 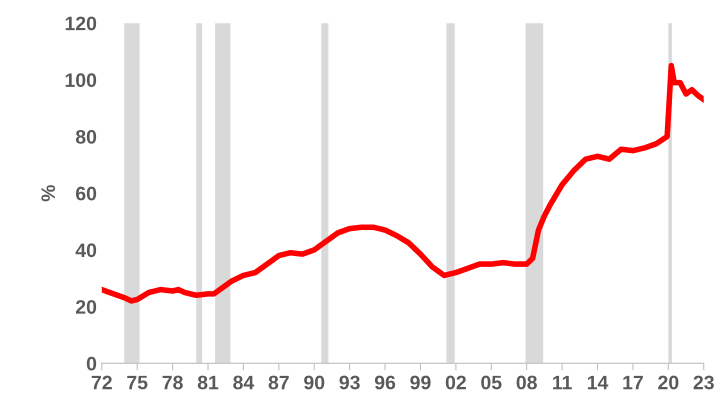 What do you see at coordinates (86, 250) in the screenshot?
I see `y-tick-label: 40` at bounding box center [86, 250].